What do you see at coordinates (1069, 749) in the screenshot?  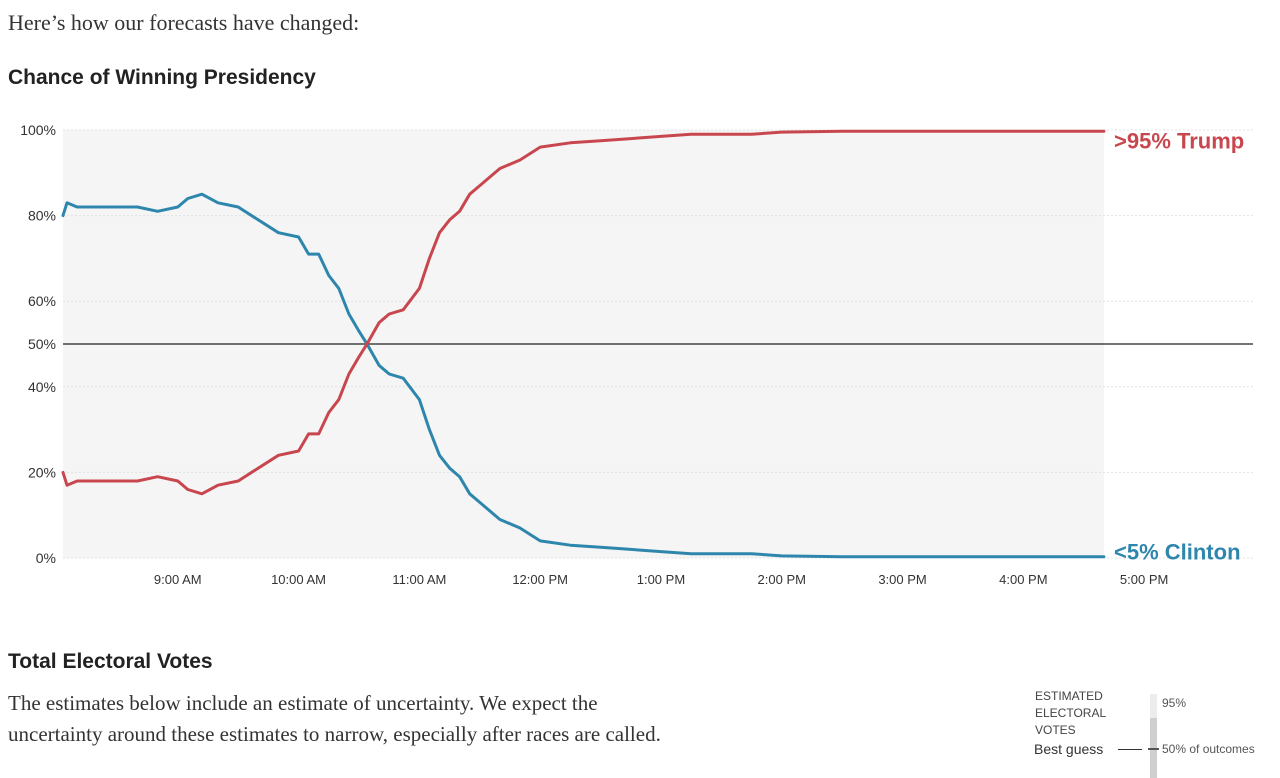 I see `legend-best-guess-label: Best guess` at bounding box center [1069, 749].